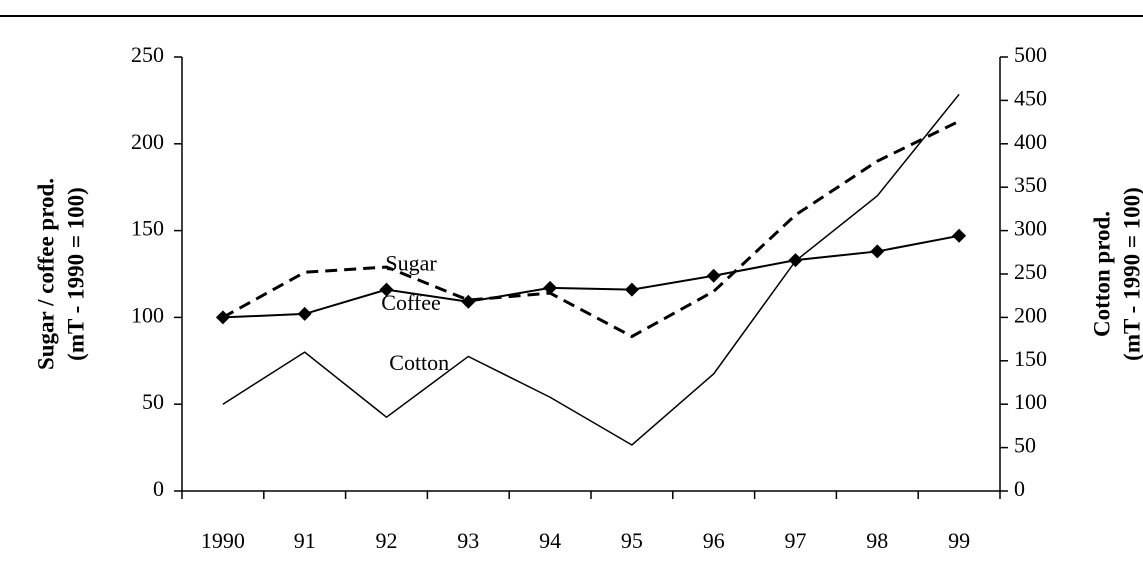  I want to click on x-tick-label: 98, so click(877, 540).